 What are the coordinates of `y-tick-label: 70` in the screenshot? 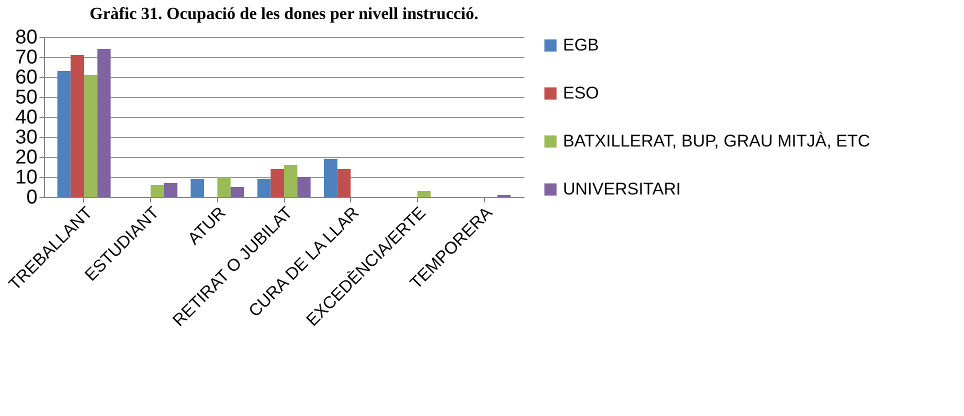 It's located at (26, 57).